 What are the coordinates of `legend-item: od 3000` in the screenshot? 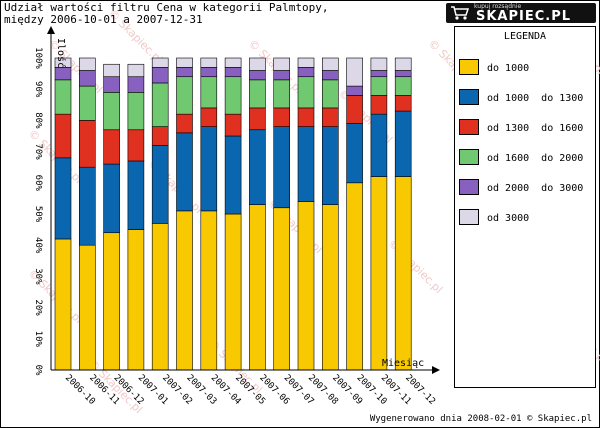 It's located at (494, 217).